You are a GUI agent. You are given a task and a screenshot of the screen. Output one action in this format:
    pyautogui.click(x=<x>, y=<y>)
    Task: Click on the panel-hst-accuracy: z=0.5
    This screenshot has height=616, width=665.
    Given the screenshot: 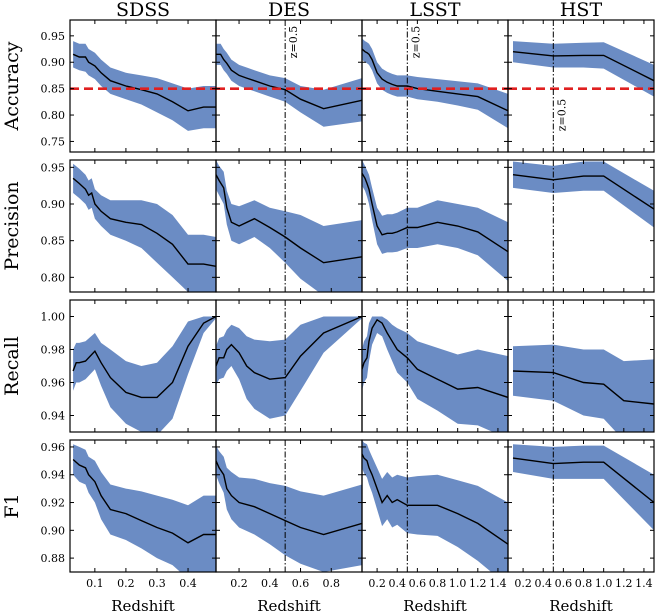 What is the action you would take?
    pyautogui.click(x=581, y=86)
    